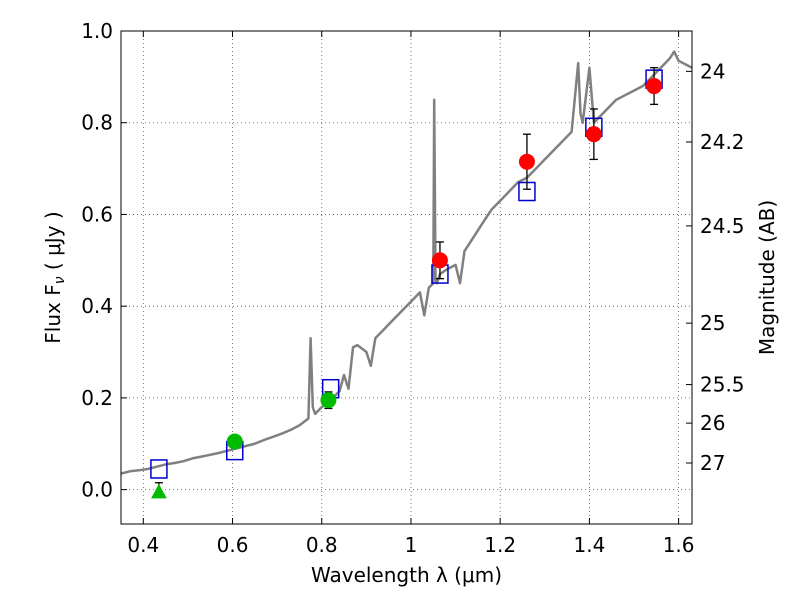  I want to click on x-tick-label: 1.6, so click(679, 545).